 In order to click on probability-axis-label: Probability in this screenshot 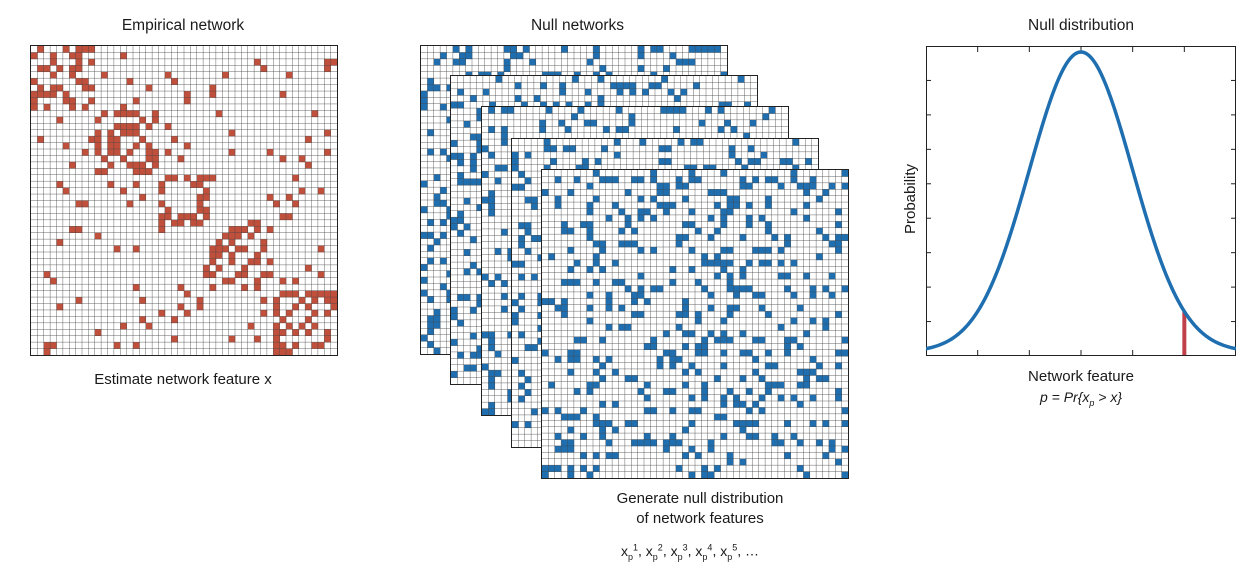, I will do `click(910, 198)`.